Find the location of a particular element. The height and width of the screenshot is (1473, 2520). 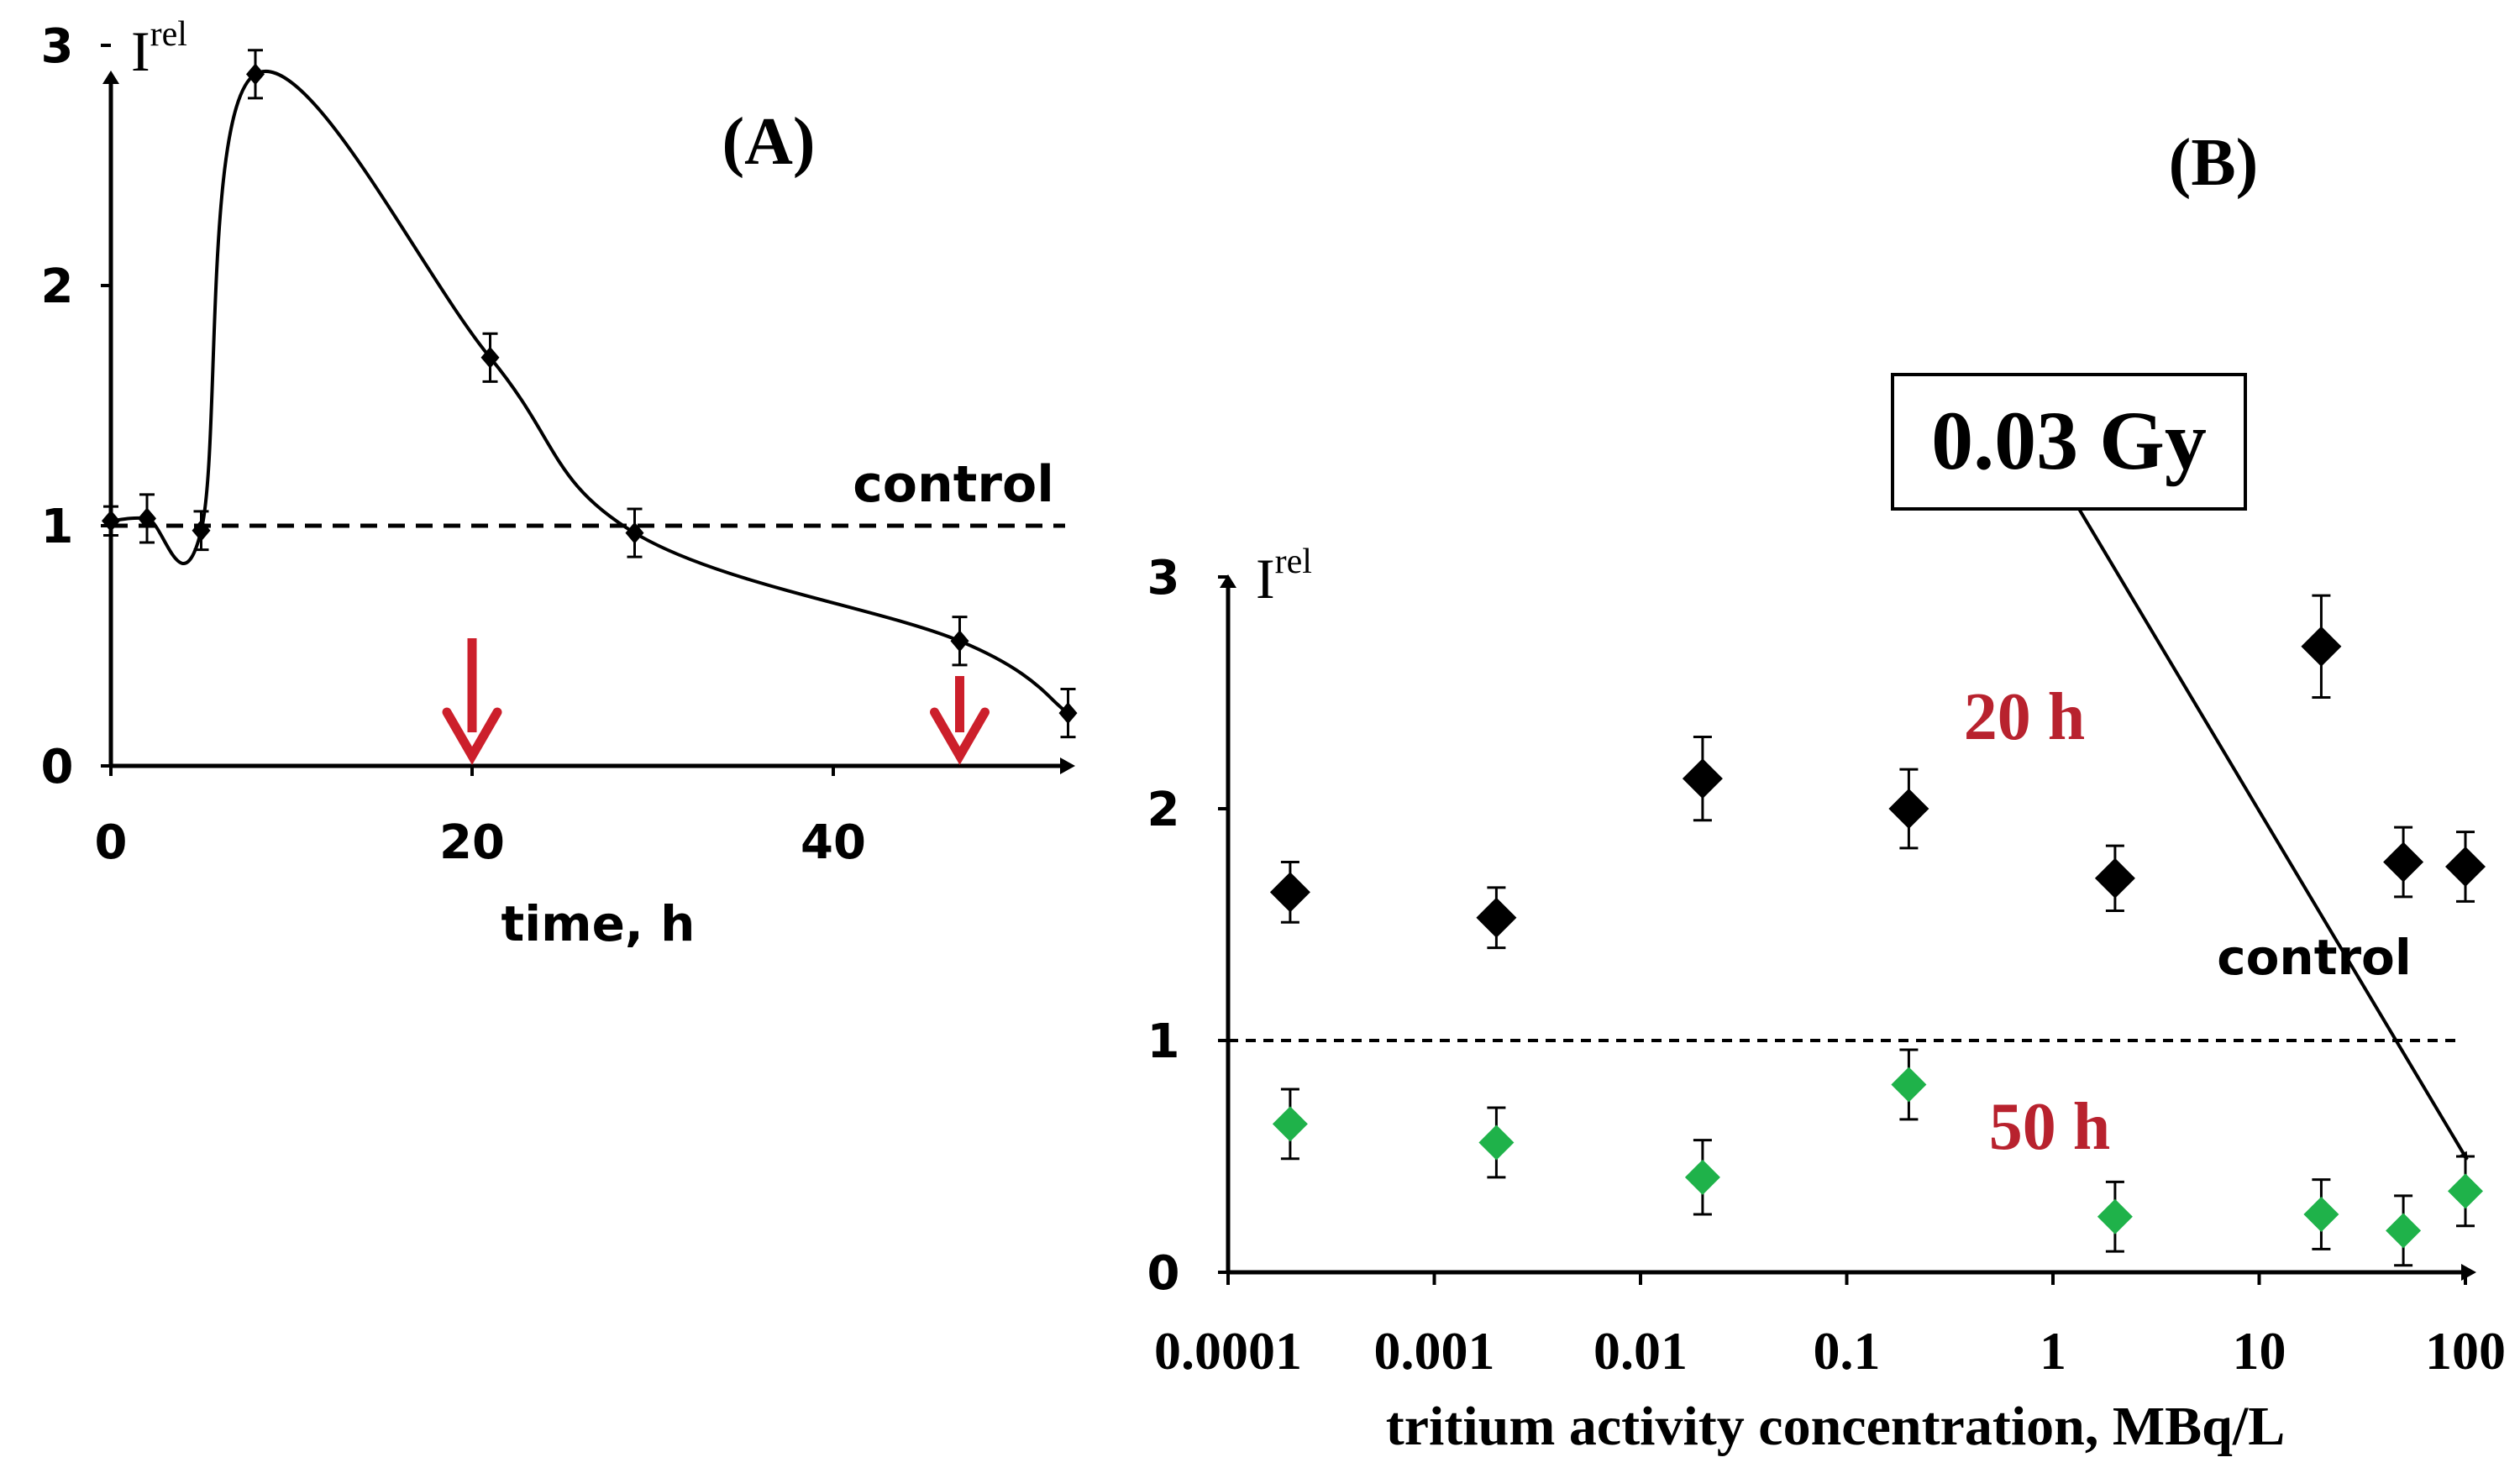

panel-a-y-axis-arrow-icon is located at coordinates (110, 78).